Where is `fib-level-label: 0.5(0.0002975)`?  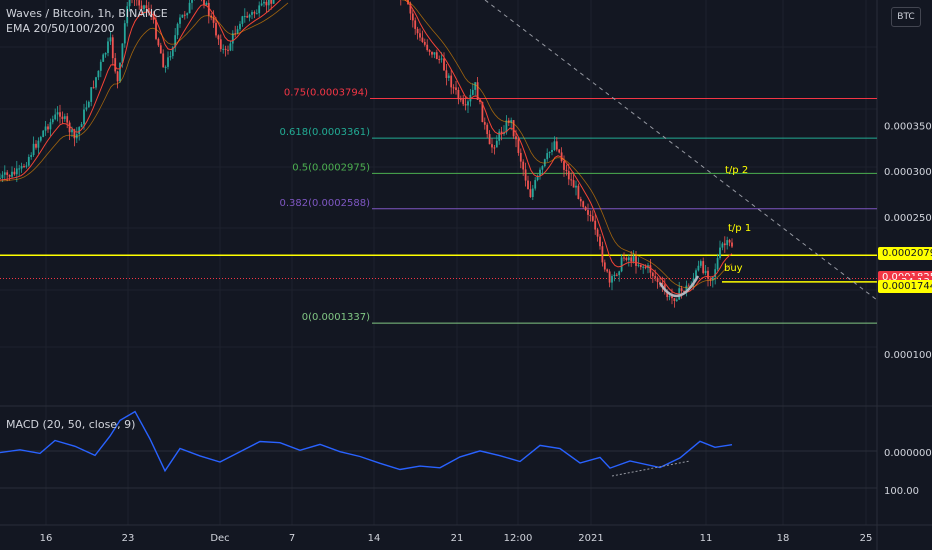 fib-level-label: 0.5(0.0002975) is located at coordinates (331, 167).